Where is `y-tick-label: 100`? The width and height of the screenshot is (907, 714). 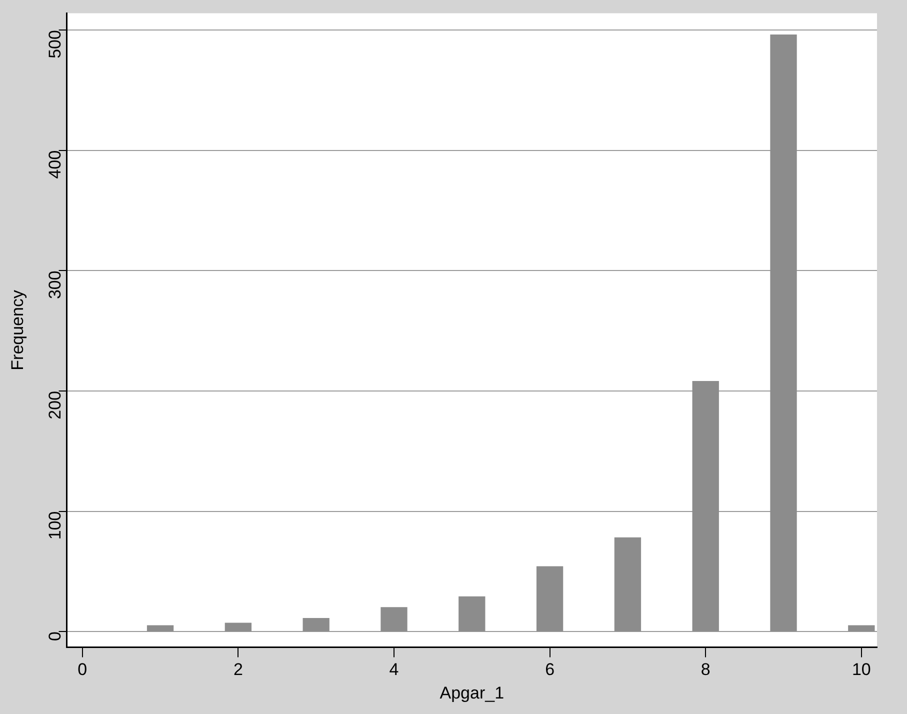 y-tick-label: 100 is located at coordinates (54, 525).